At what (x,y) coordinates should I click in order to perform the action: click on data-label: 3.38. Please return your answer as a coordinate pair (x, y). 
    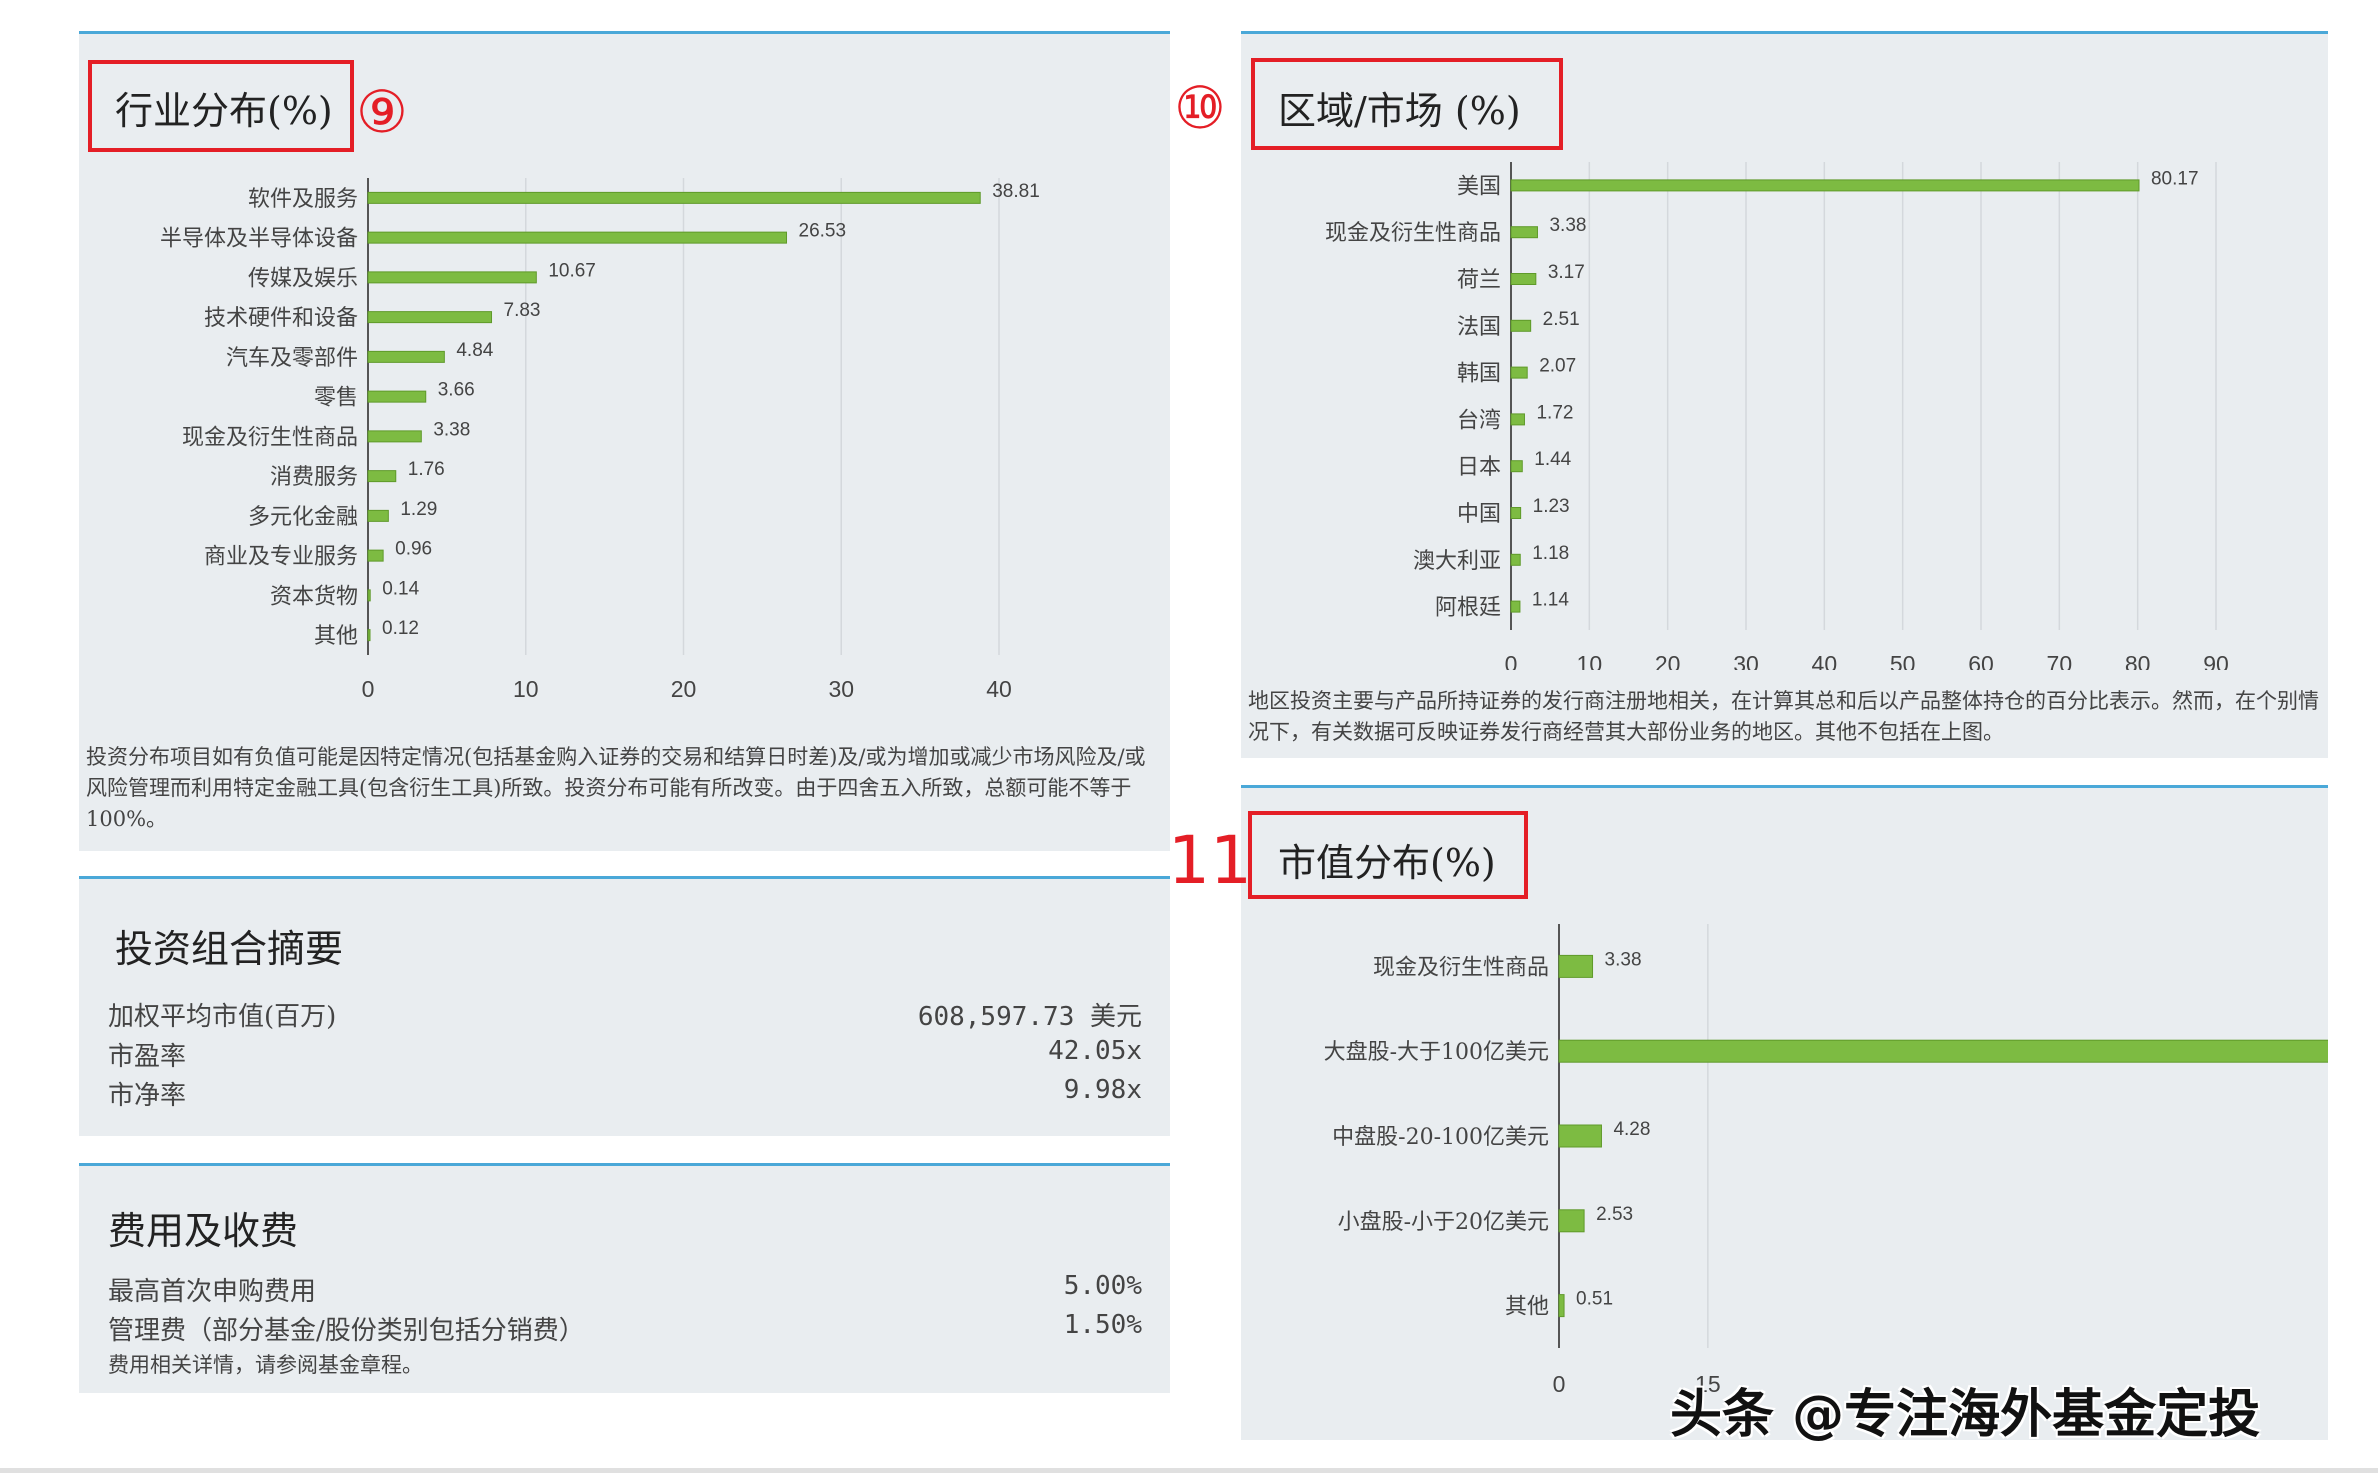
    Looking at the image, I should click on (1567, 225).